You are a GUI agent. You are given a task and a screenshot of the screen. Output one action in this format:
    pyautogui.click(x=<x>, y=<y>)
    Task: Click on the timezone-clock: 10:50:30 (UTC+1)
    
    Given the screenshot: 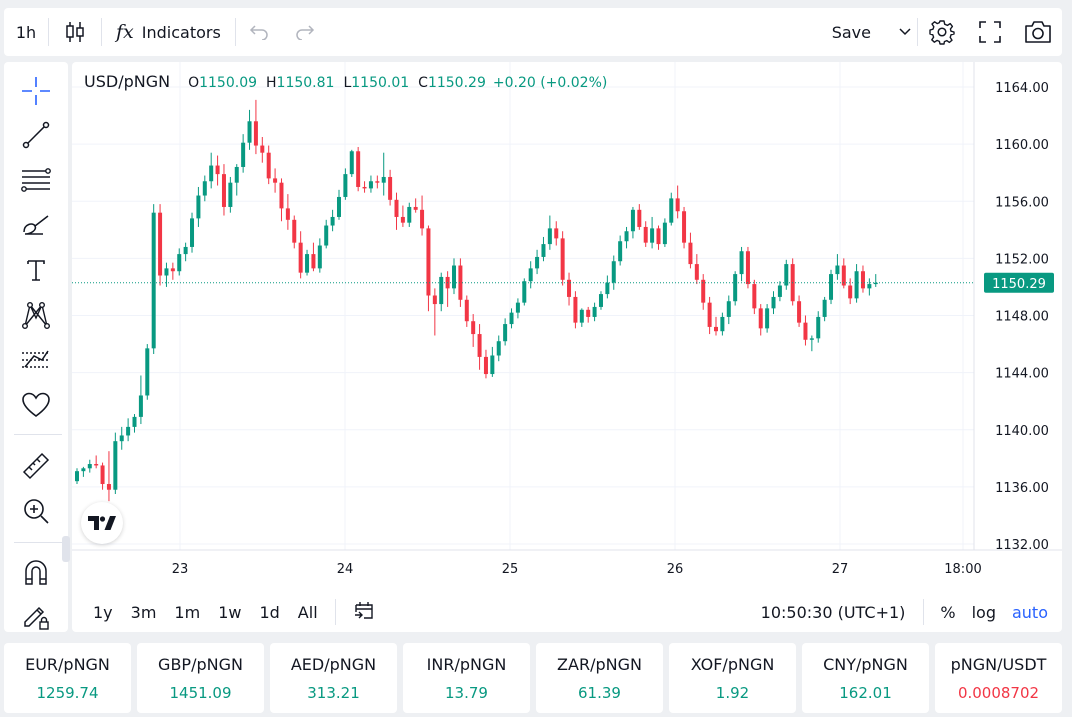 What is the action you would take?
    pyautogui.click(x=833, y=612)
    